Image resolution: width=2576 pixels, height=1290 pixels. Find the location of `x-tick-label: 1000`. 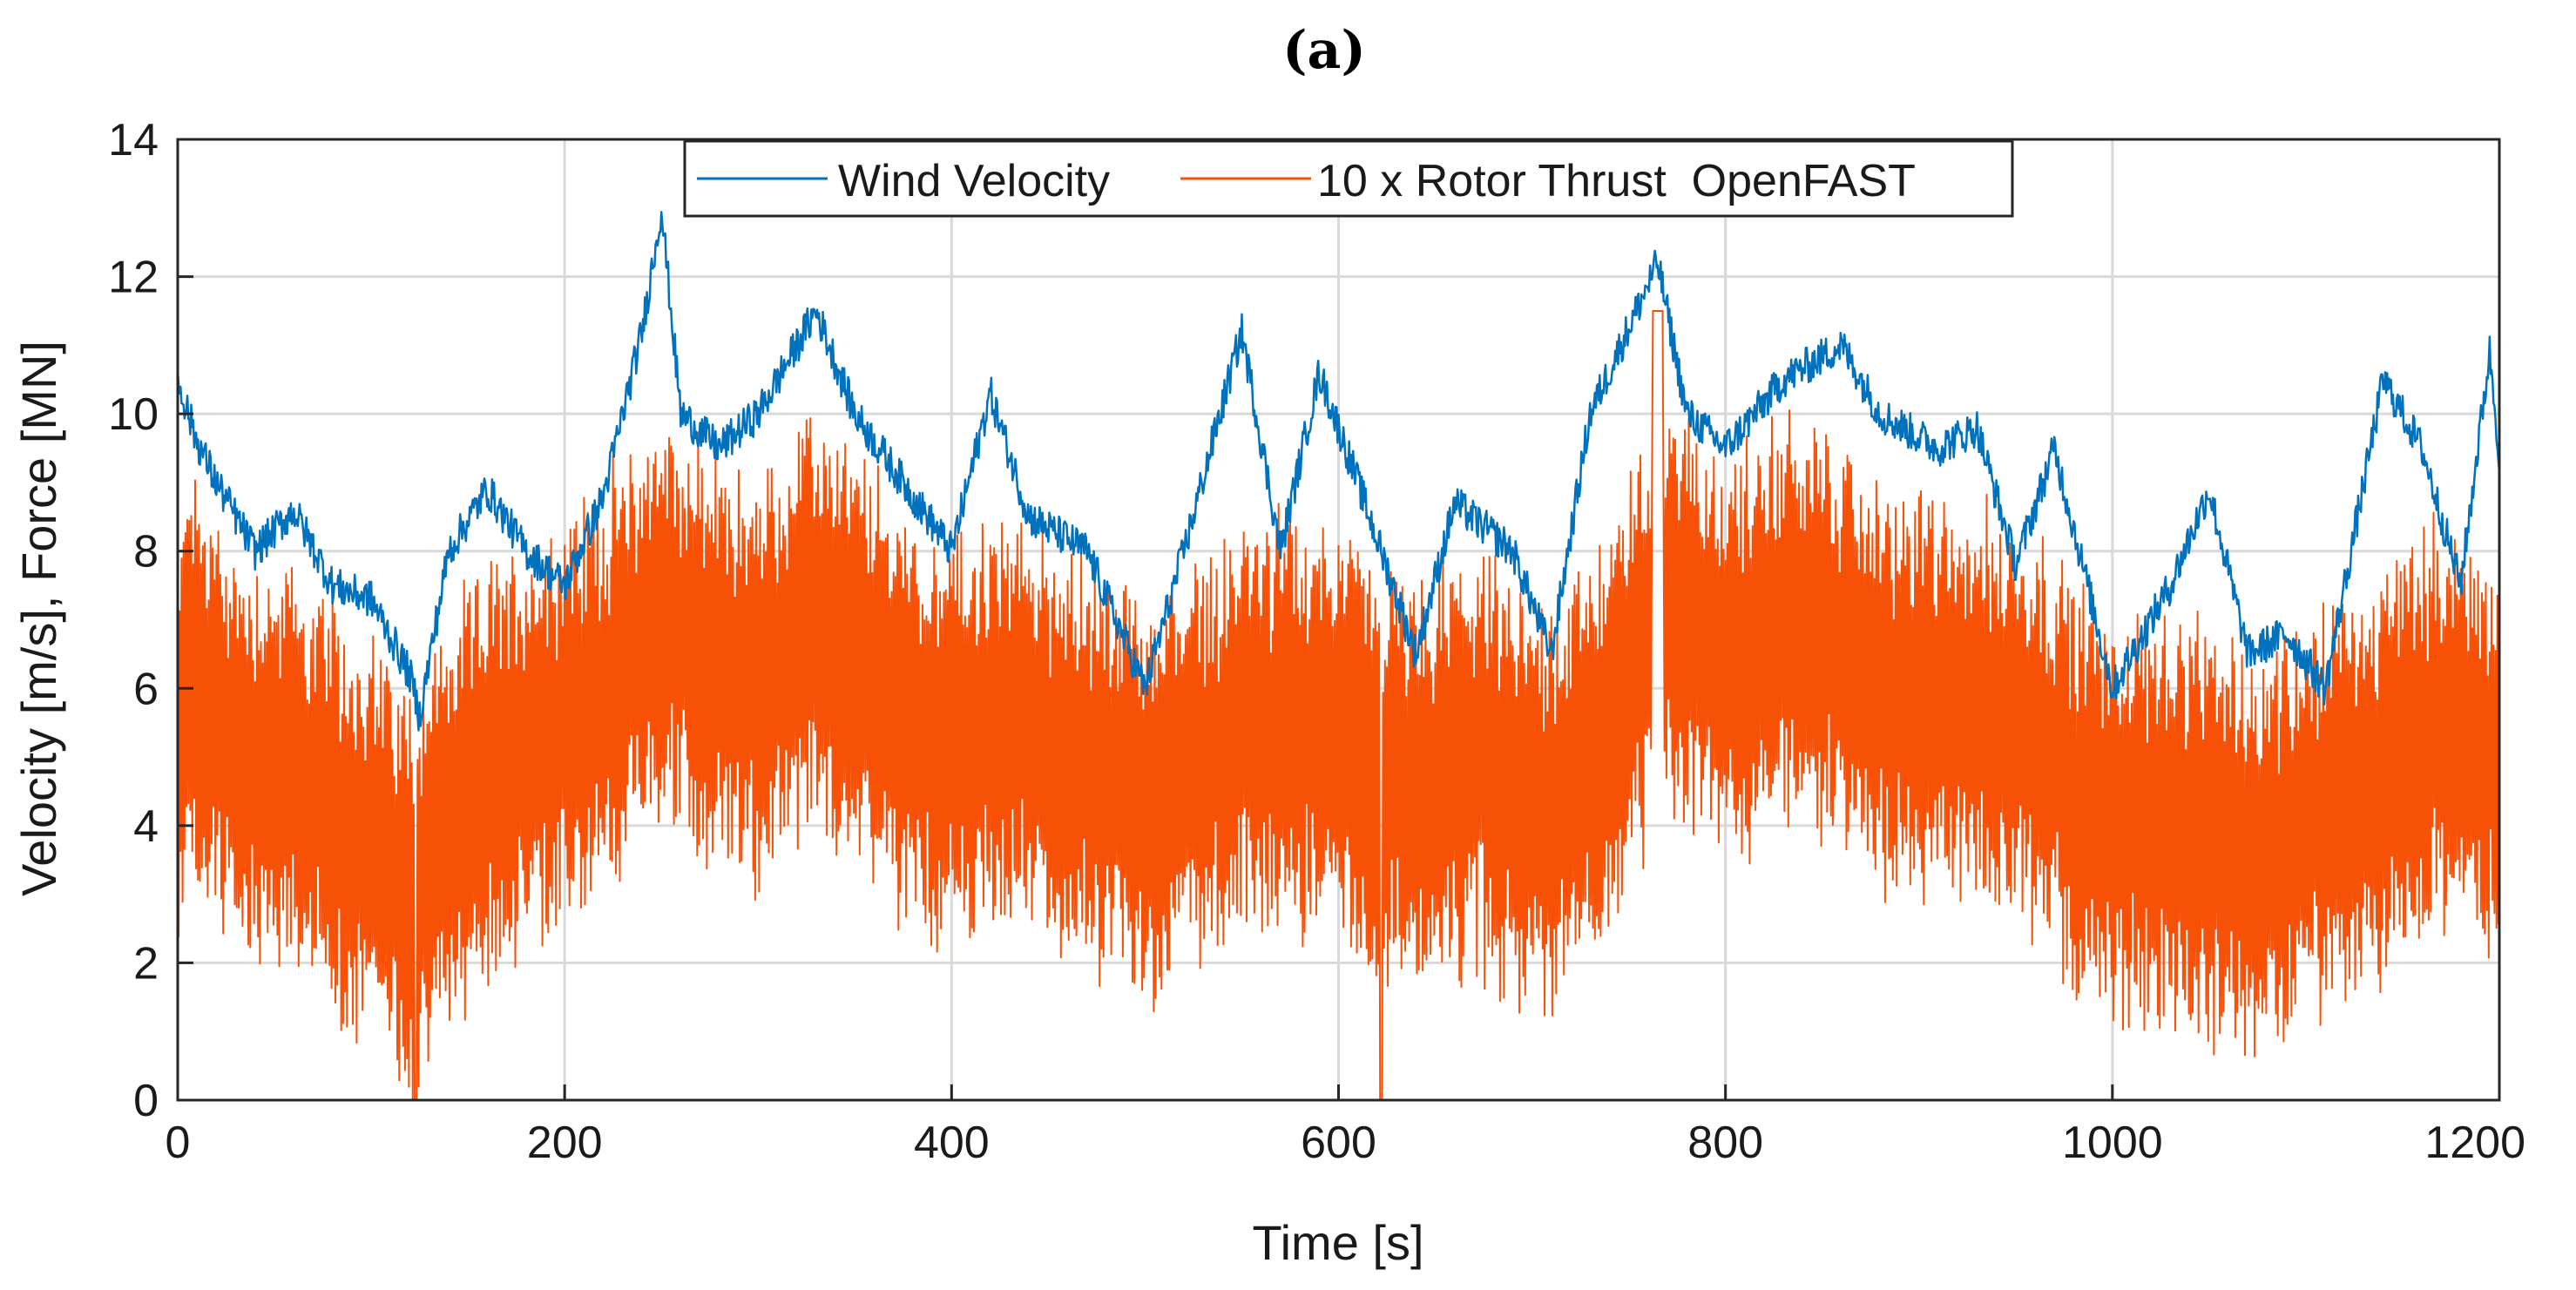

x-tick-label: 1000 is located at coordinates (2112, 1143).